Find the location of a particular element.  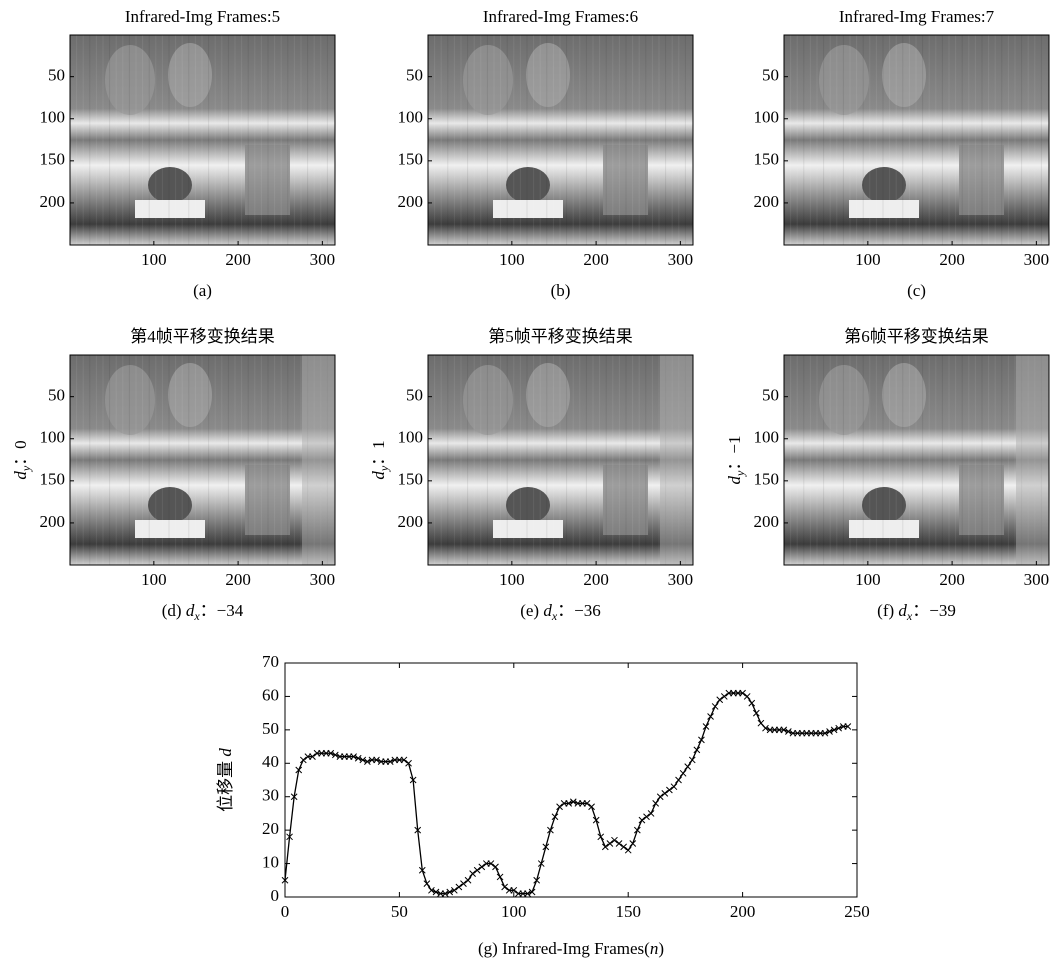

y-label: dy：−1 is located at coordinates (736, 460).